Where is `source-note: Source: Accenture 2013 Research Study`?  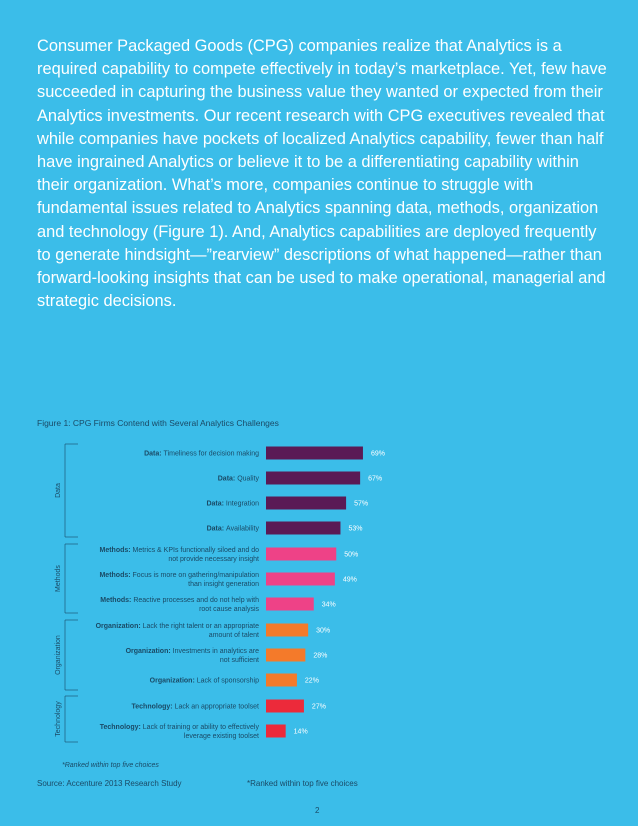
source-note: Source: Accenture 2013 Research Study is located at coordinates (109, 783).